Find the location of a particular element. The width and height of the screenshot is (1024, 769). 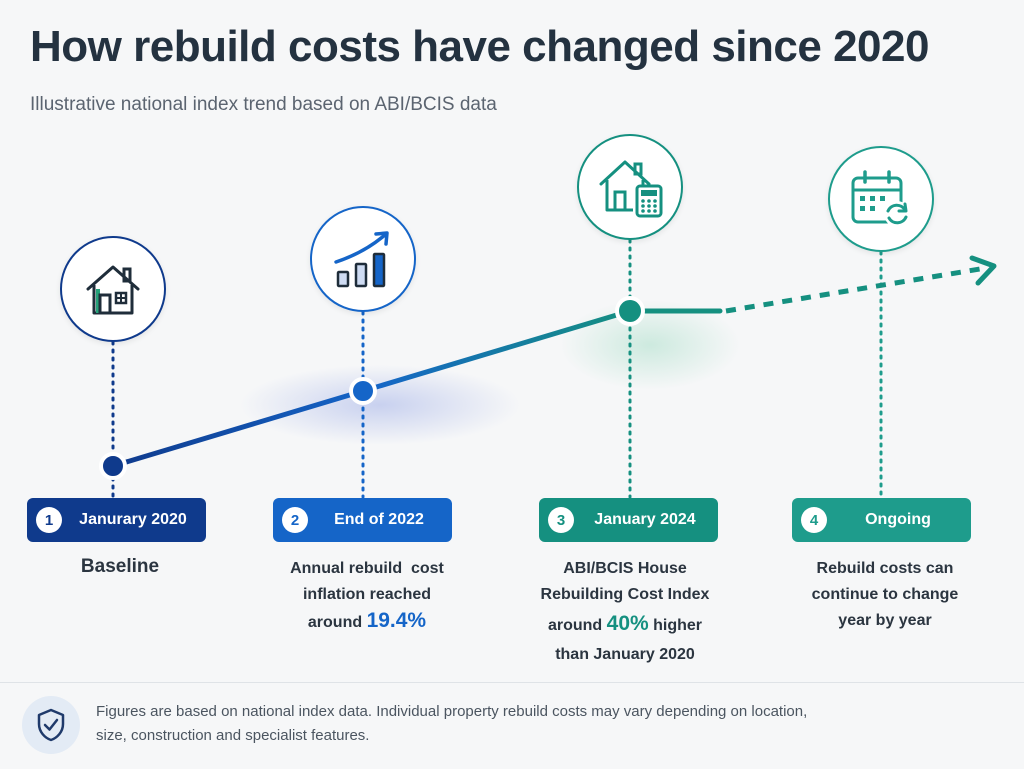

desc-line: ABI/BCIS House is located at coordinates (625, 568).